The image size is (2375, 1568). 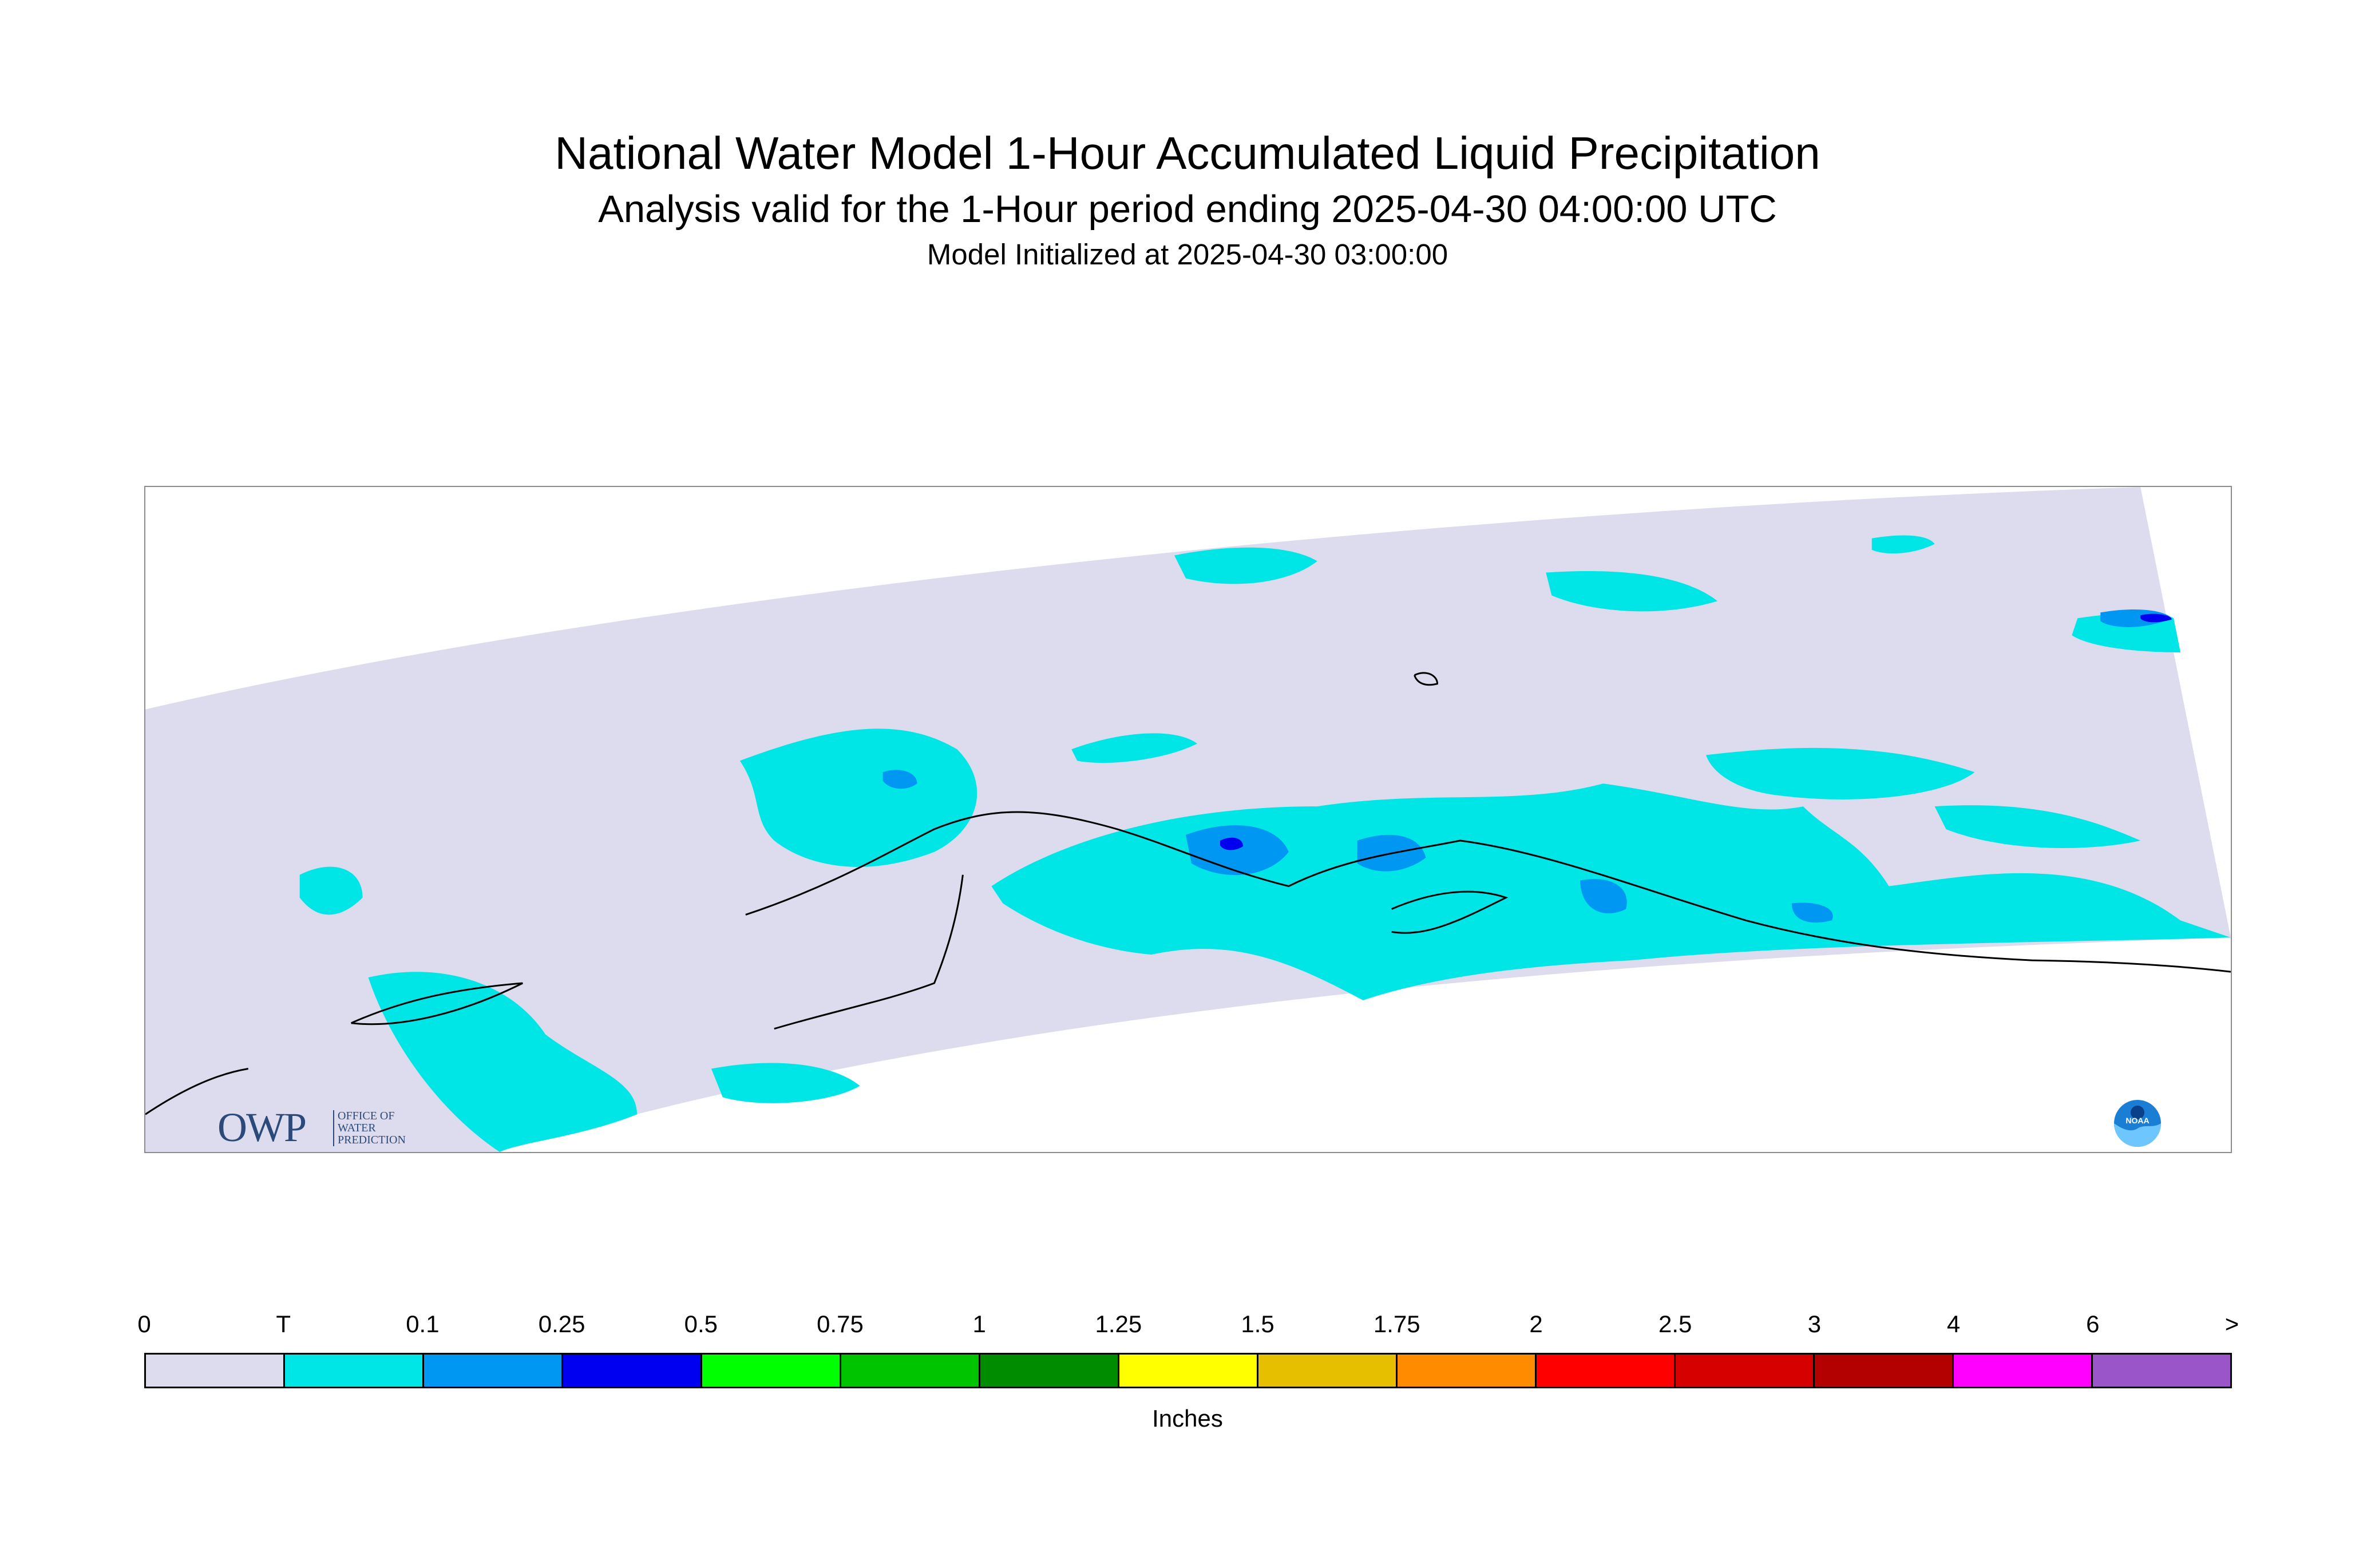 I want to click on colorbar-tick-label: 1.75, so click(x=1397, y=1323).